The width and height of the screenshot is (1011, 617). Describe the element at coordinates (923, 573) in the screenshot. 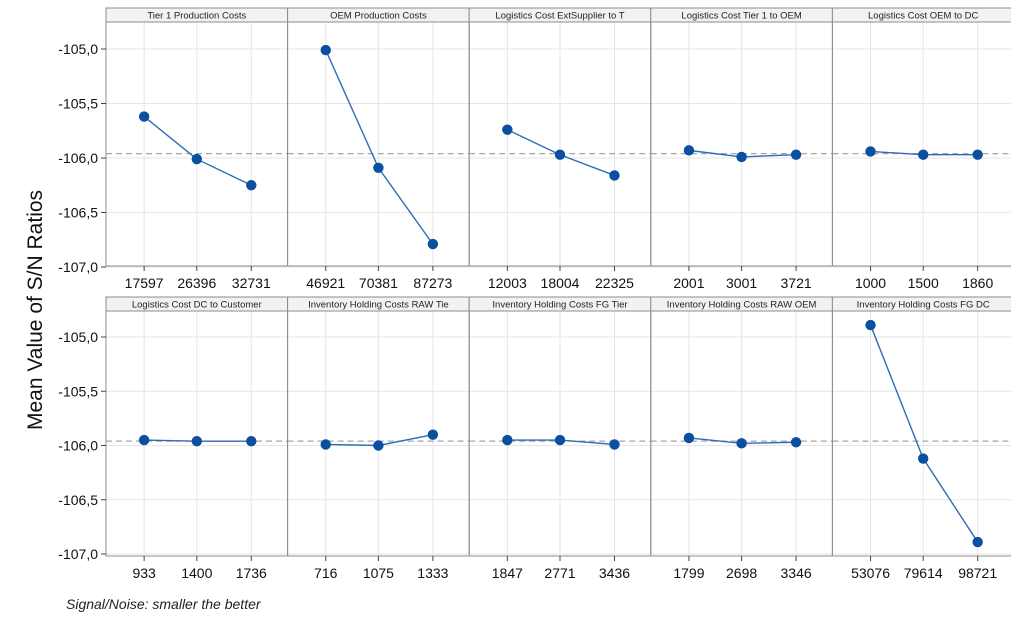

I see `x-tick-label: 79614` at that location.